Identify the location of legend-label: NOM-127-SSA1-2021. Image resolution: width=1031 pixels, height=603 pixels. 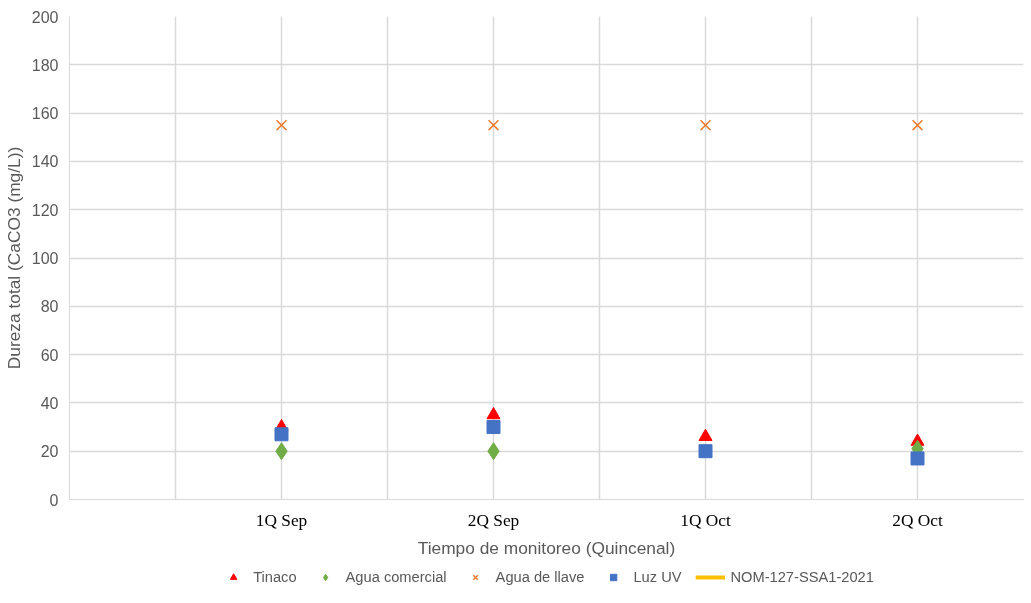
(802, 577).